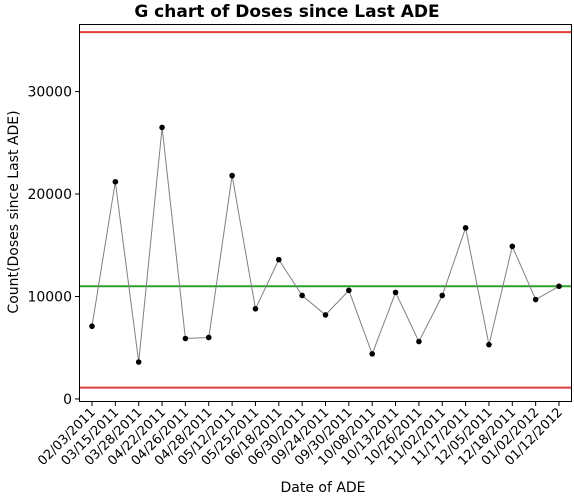 This screenshot has width=574, height=500. I want to click on y-tick-label: 20000, so click(49, 195).